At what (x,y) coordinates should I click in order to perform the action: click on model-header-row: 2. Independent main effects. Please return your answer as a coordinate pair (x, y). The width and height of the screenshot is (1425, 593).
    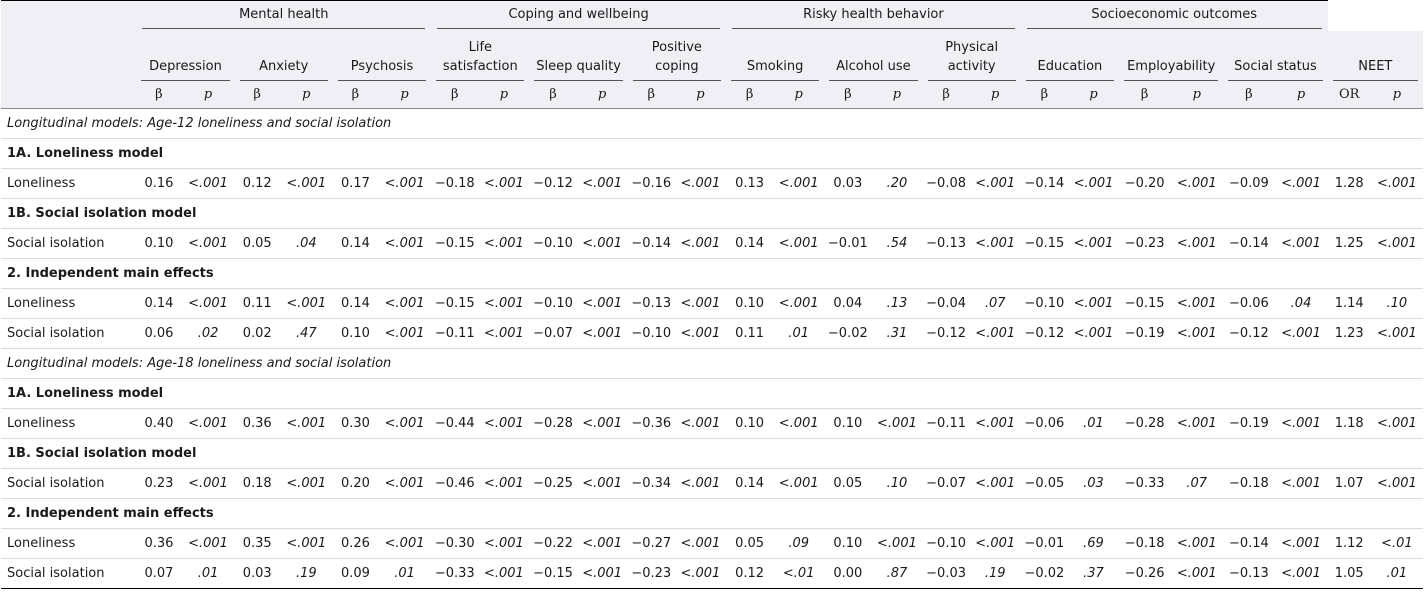
    Looking at the image, I should click on (712, 513).